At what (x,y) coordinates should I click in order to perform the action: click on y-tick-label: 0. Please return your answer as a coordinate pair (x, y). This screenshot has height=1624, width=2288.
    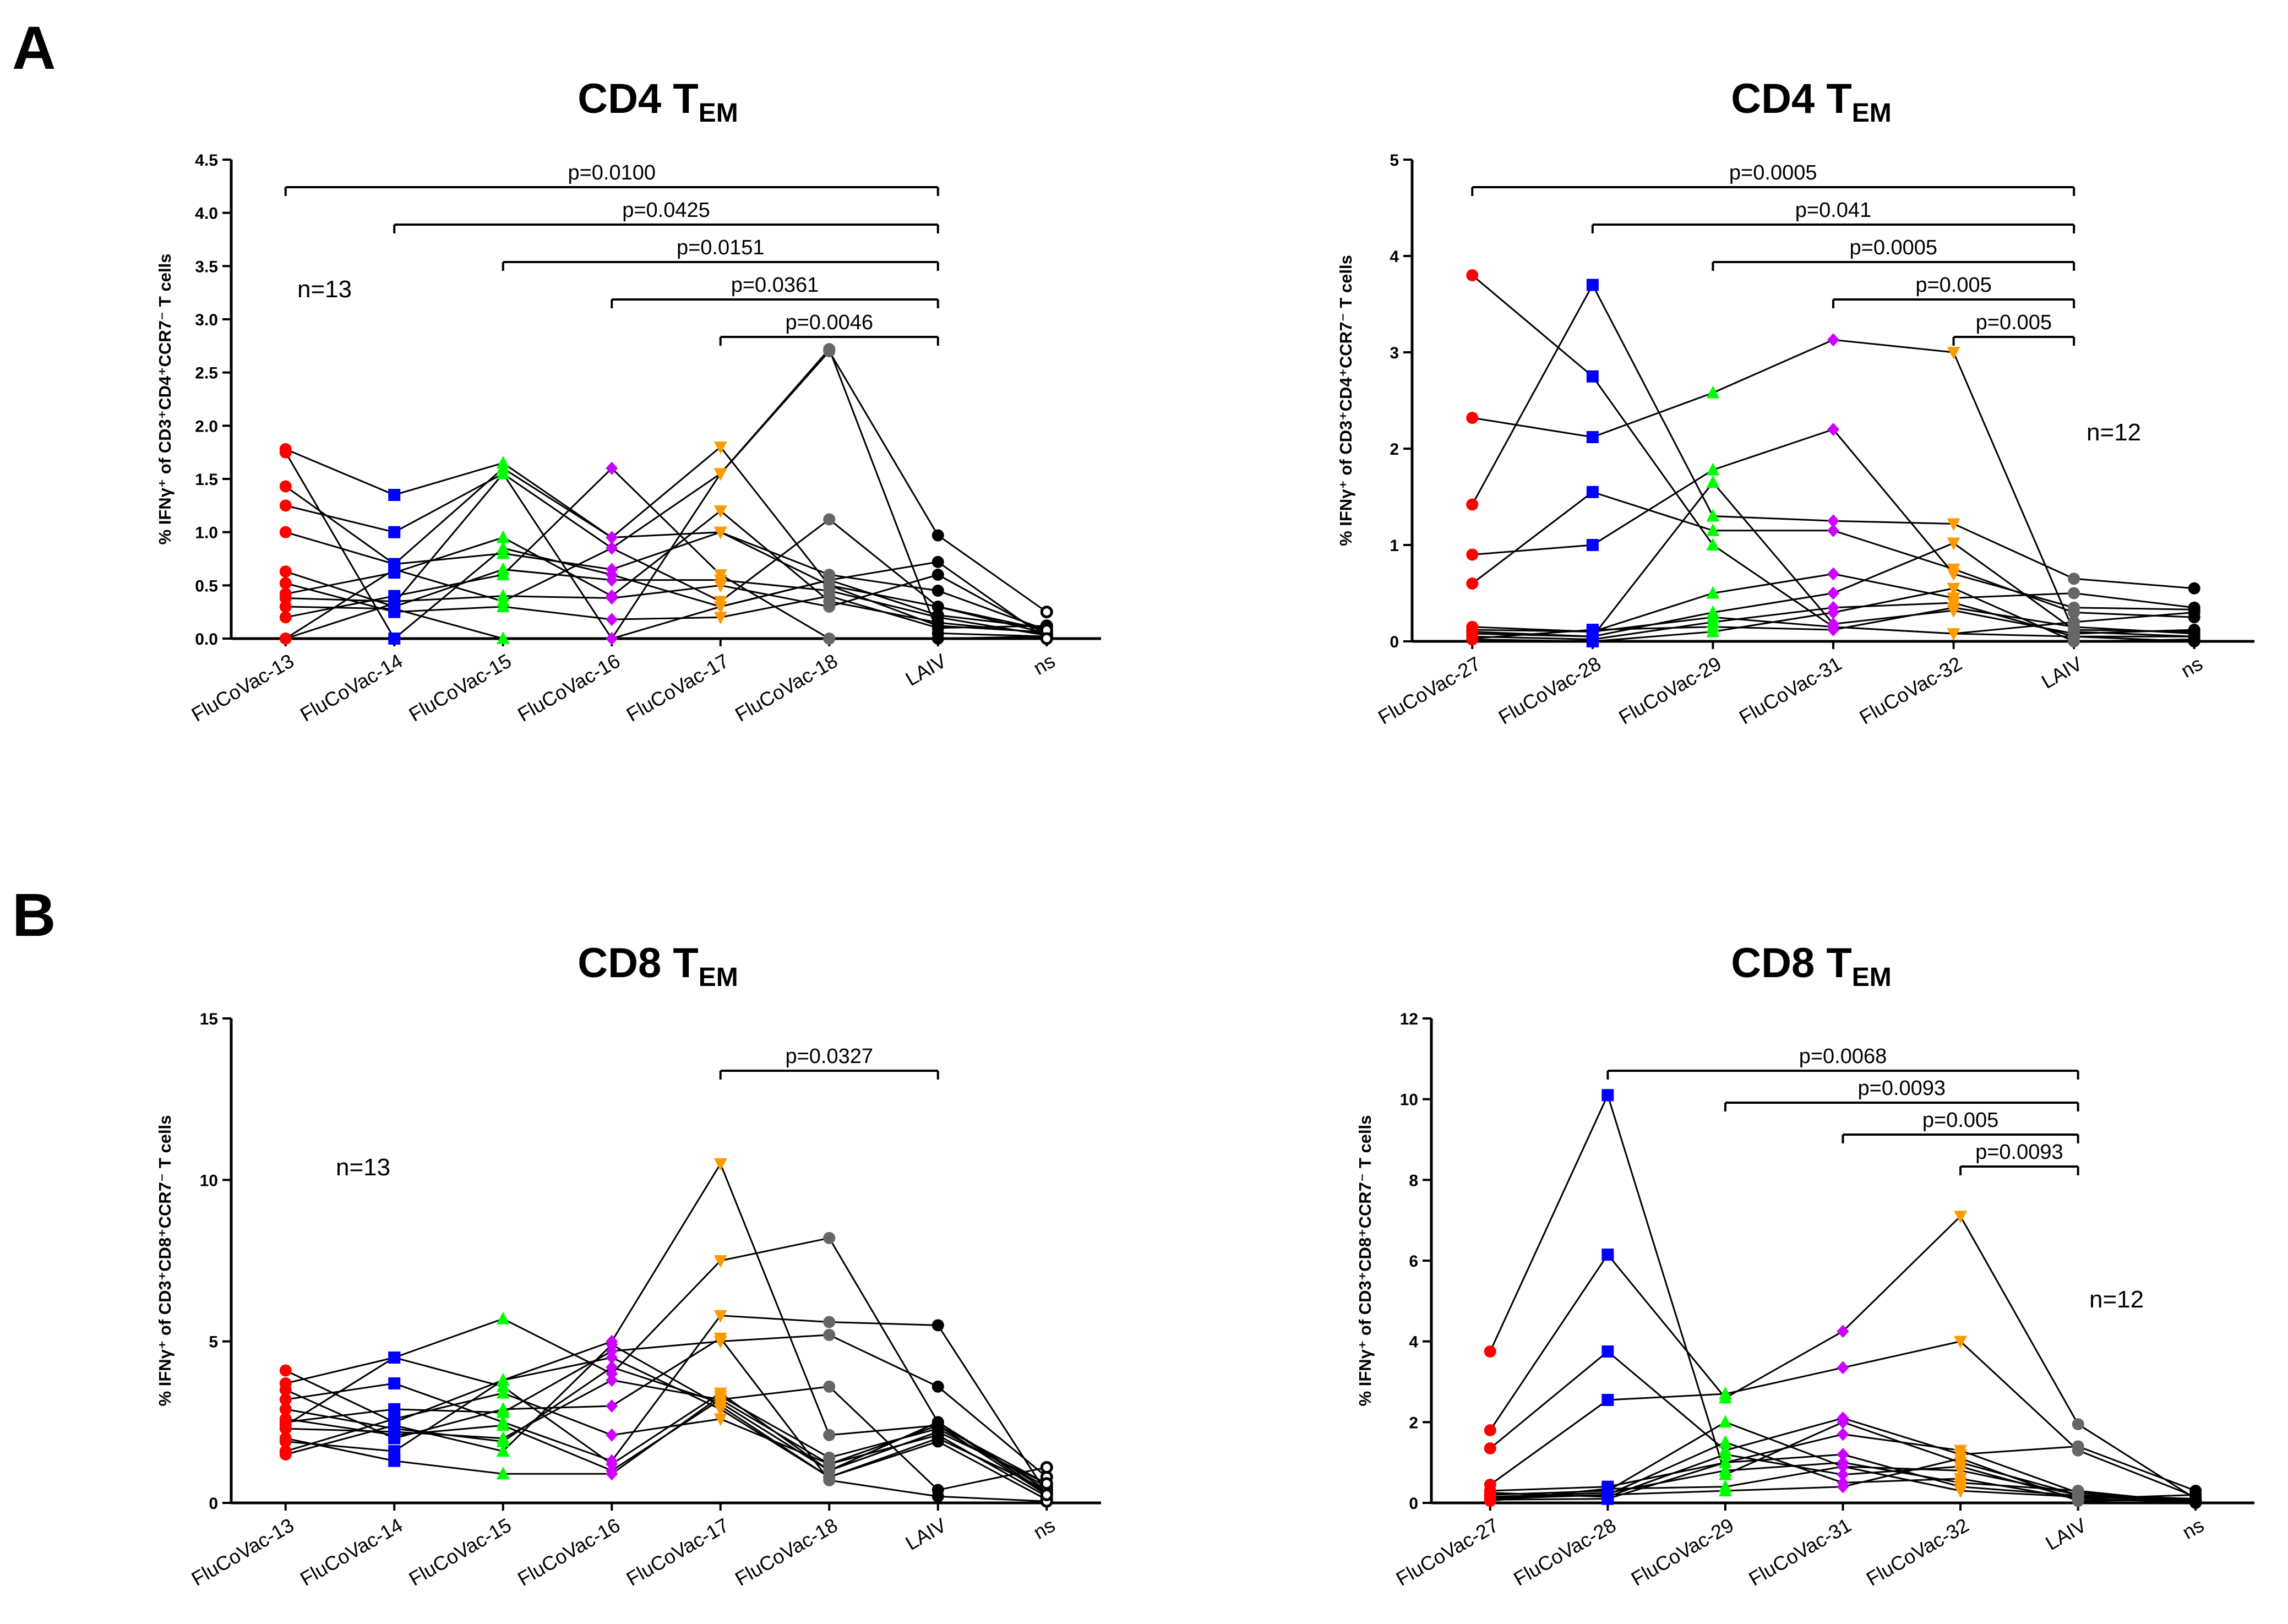
    Looking at the image, I should click on (1394, 642).